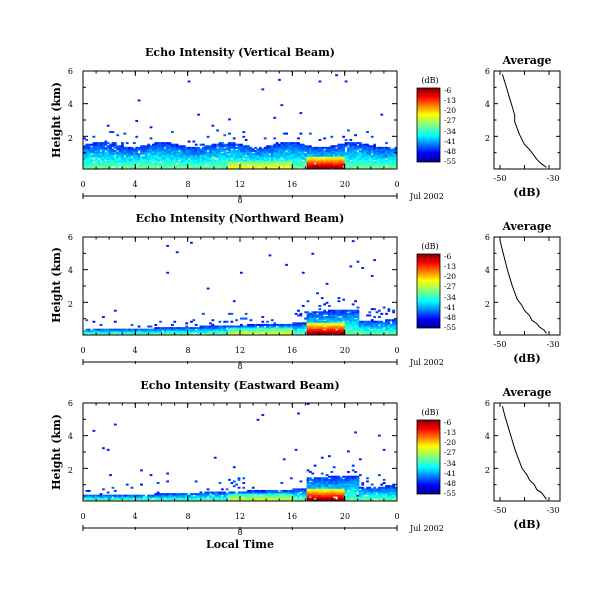  Describe the element at coordinates (527, 286) in the screenshot. I see `profile-ticks-northward` at that location.